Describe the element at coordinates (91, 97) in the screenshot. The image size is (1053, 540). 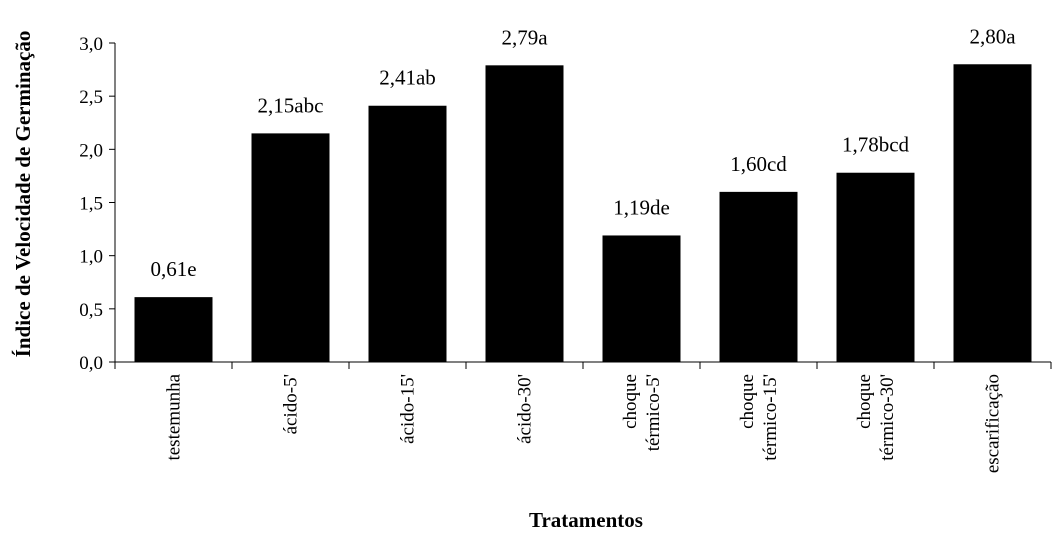
I see `y-tick-label: 2,5` at that location.